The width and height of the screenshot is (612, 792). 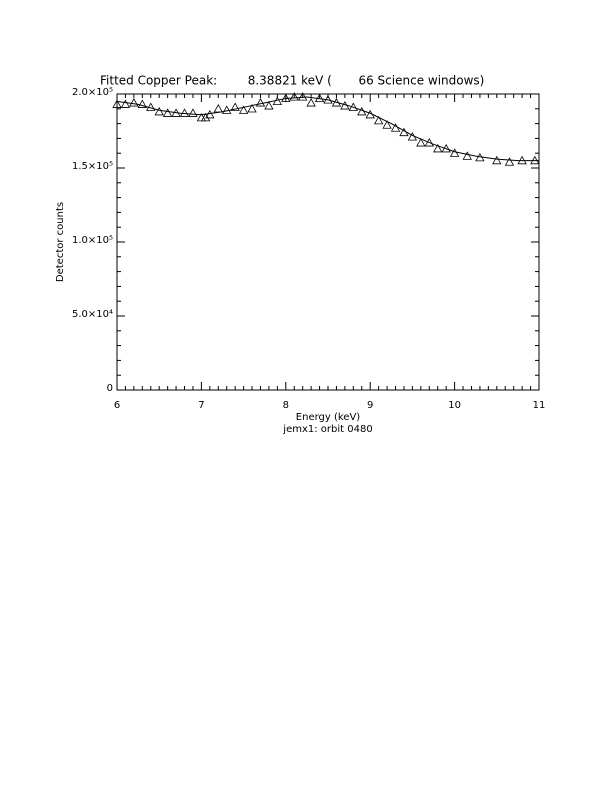 What do you see at coordinates (539, 405) in the screenshot?
I see `x-tick-label: 11` at bounding box center [539, 405].